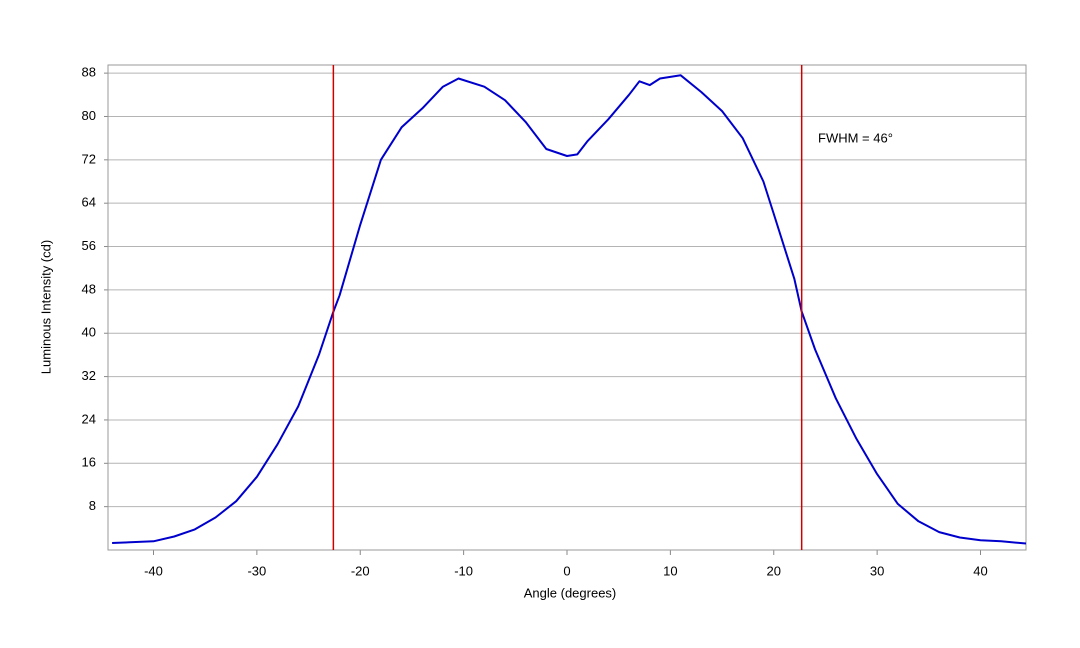 This screenshot has width=1080, height=648. What do you see at coordinates (570, 592) in the screenshot?
I see `x-axis-label: Angle (degrees)` at bounding box center [570, 592].